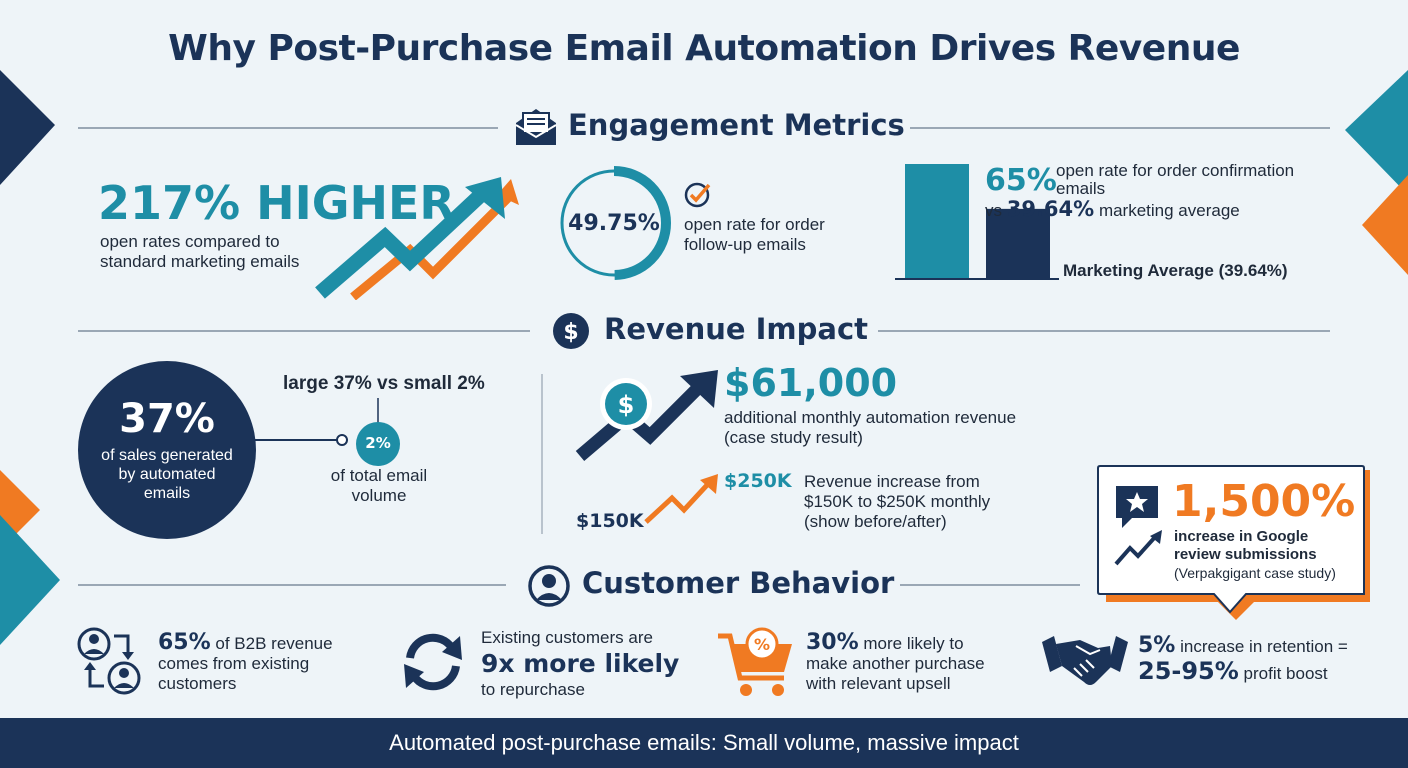 This screenshot has height=768, width=1408. Describe the element at coordinates (762, 644) in the screenshot. I see `cart-badge-glyph: %` at that location.